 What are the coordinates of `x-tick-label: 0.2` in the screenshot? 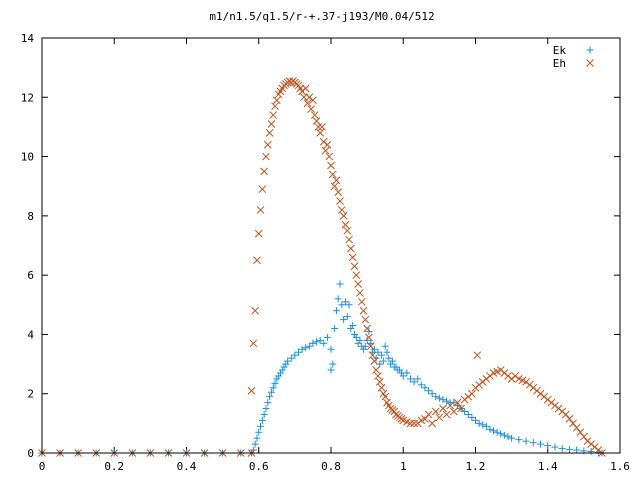 It's located at (114, 466).